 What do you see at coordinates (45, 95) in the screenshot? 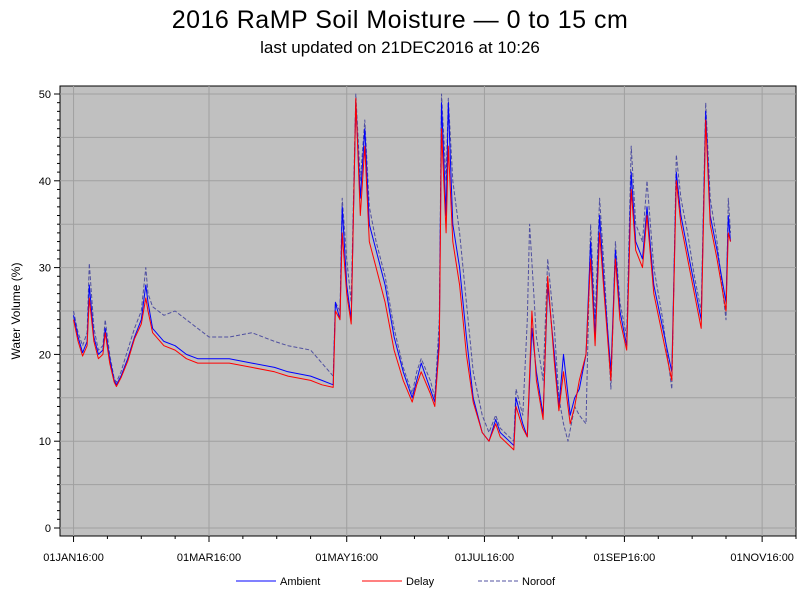
I see `y-tick-label: 50` at bounding box center [45, 95].